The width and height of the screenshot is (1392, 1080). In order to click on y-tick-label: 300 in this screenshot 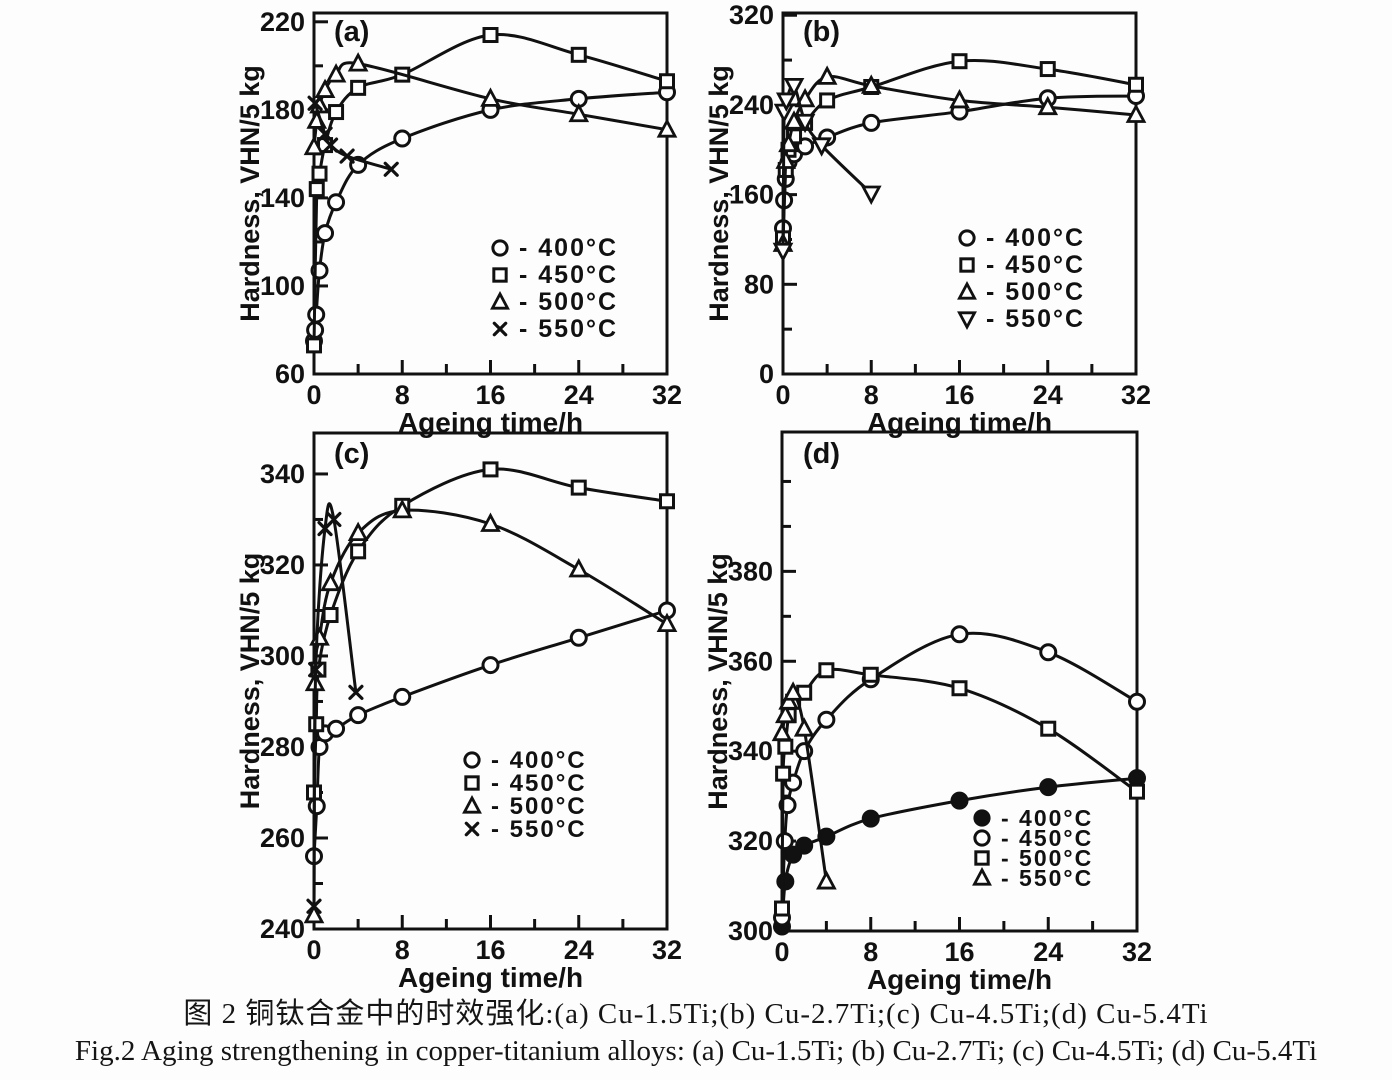, I will do `click(750, 931)`.